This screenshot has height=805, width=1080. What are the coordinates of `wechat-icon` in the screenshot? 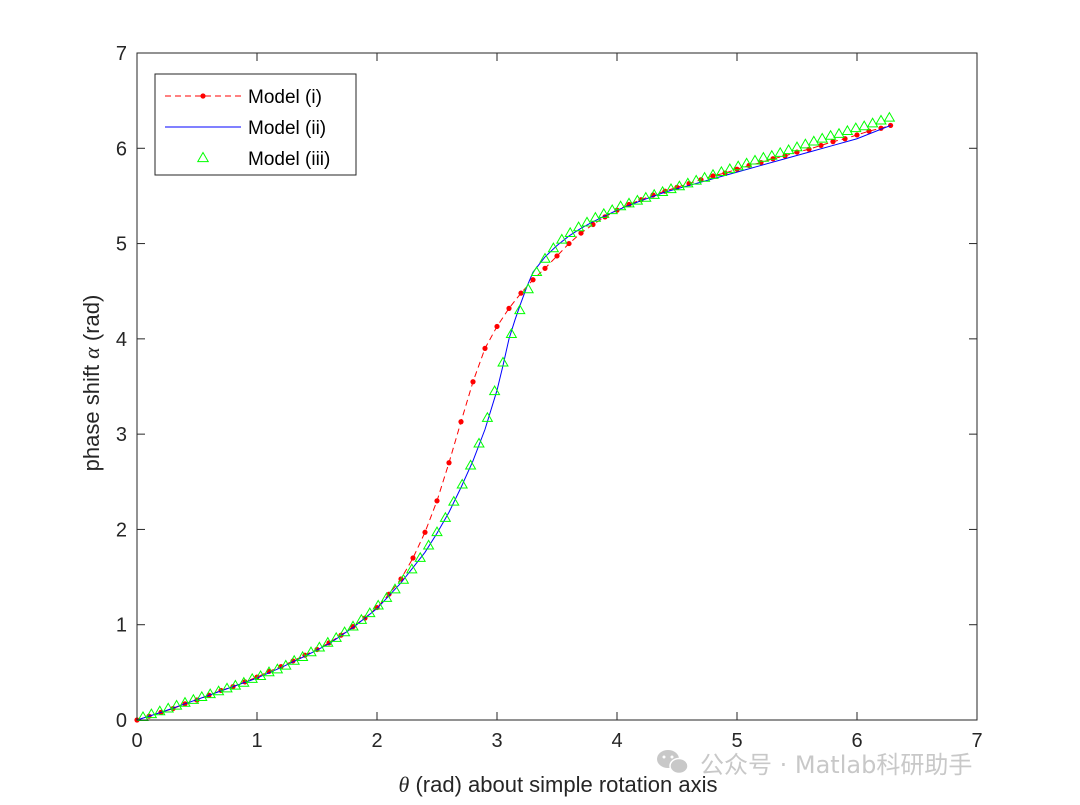 It's located at (673, 762).